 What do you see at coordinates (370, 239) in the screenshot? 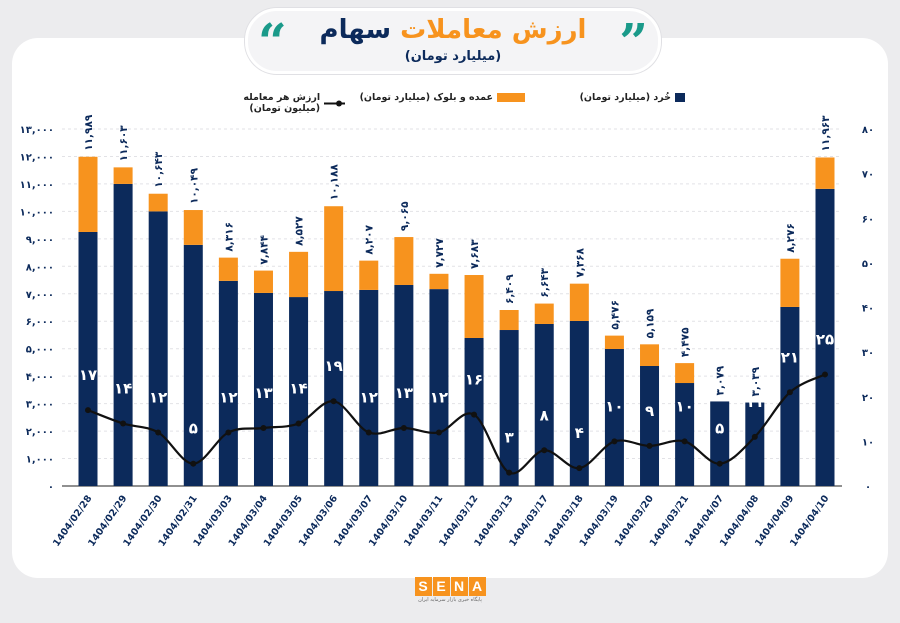
I see `total-value-label: ۸,۲۰۷` at bounding box center [370, 239].